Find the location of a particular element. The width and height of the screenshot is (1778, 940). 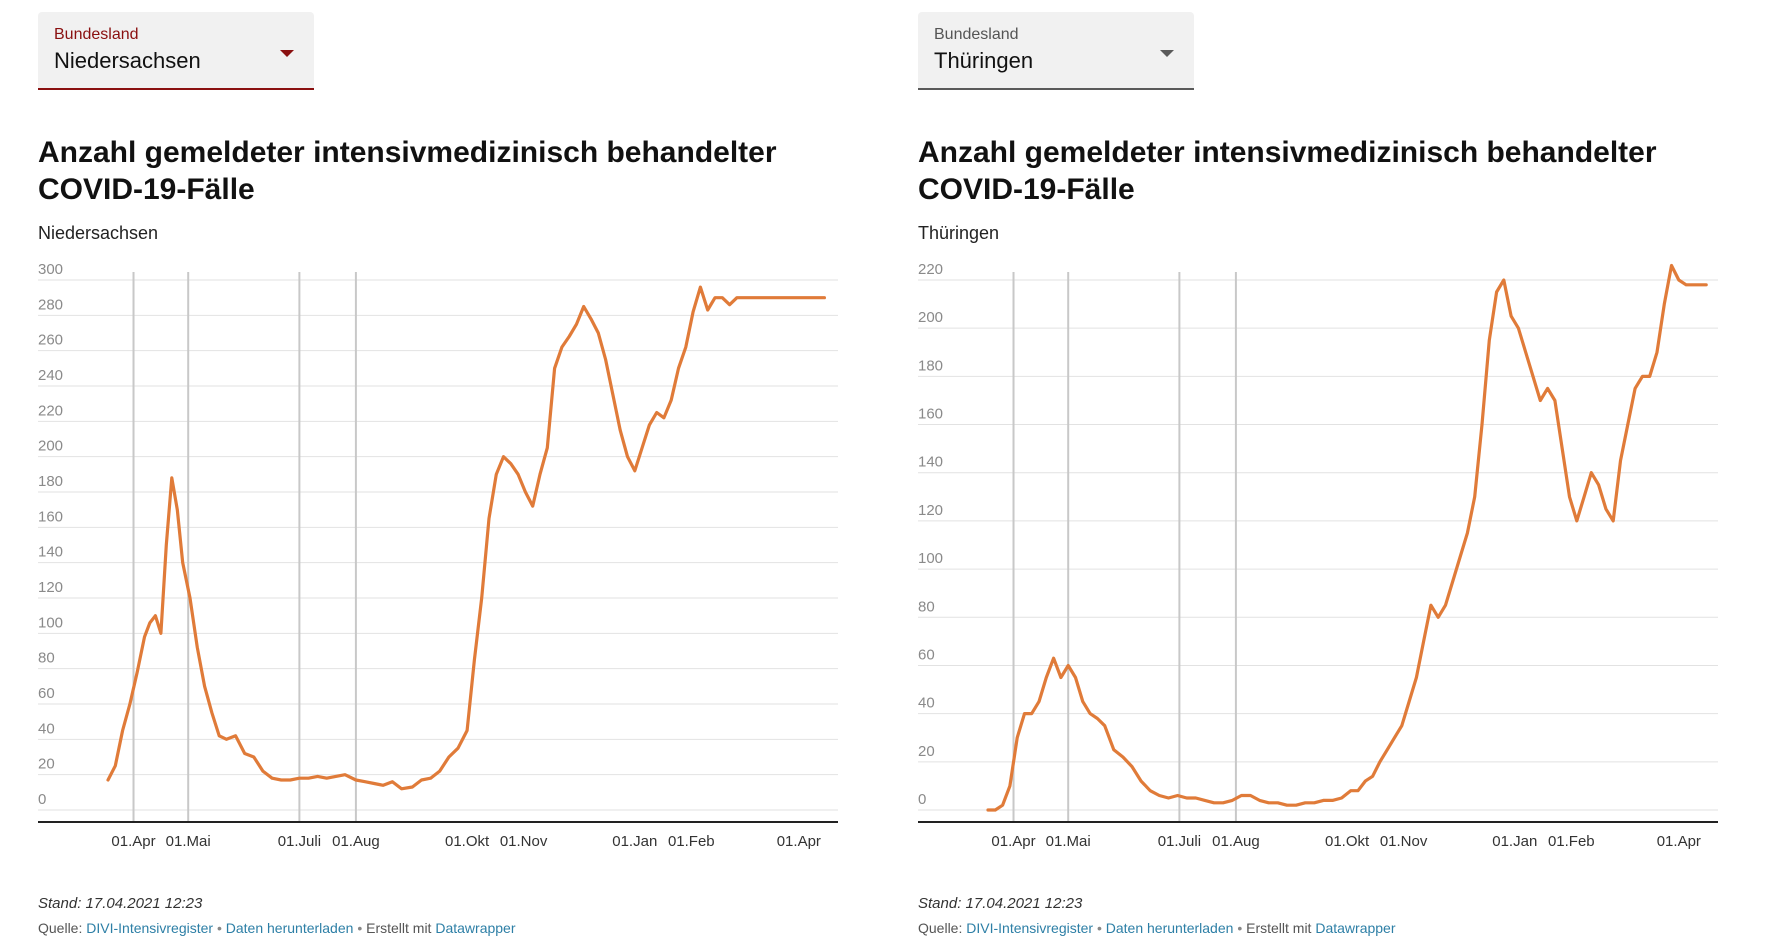

bundesland-dropdown: Bundesland Niedersachsen is located at coordinates (176, 51).